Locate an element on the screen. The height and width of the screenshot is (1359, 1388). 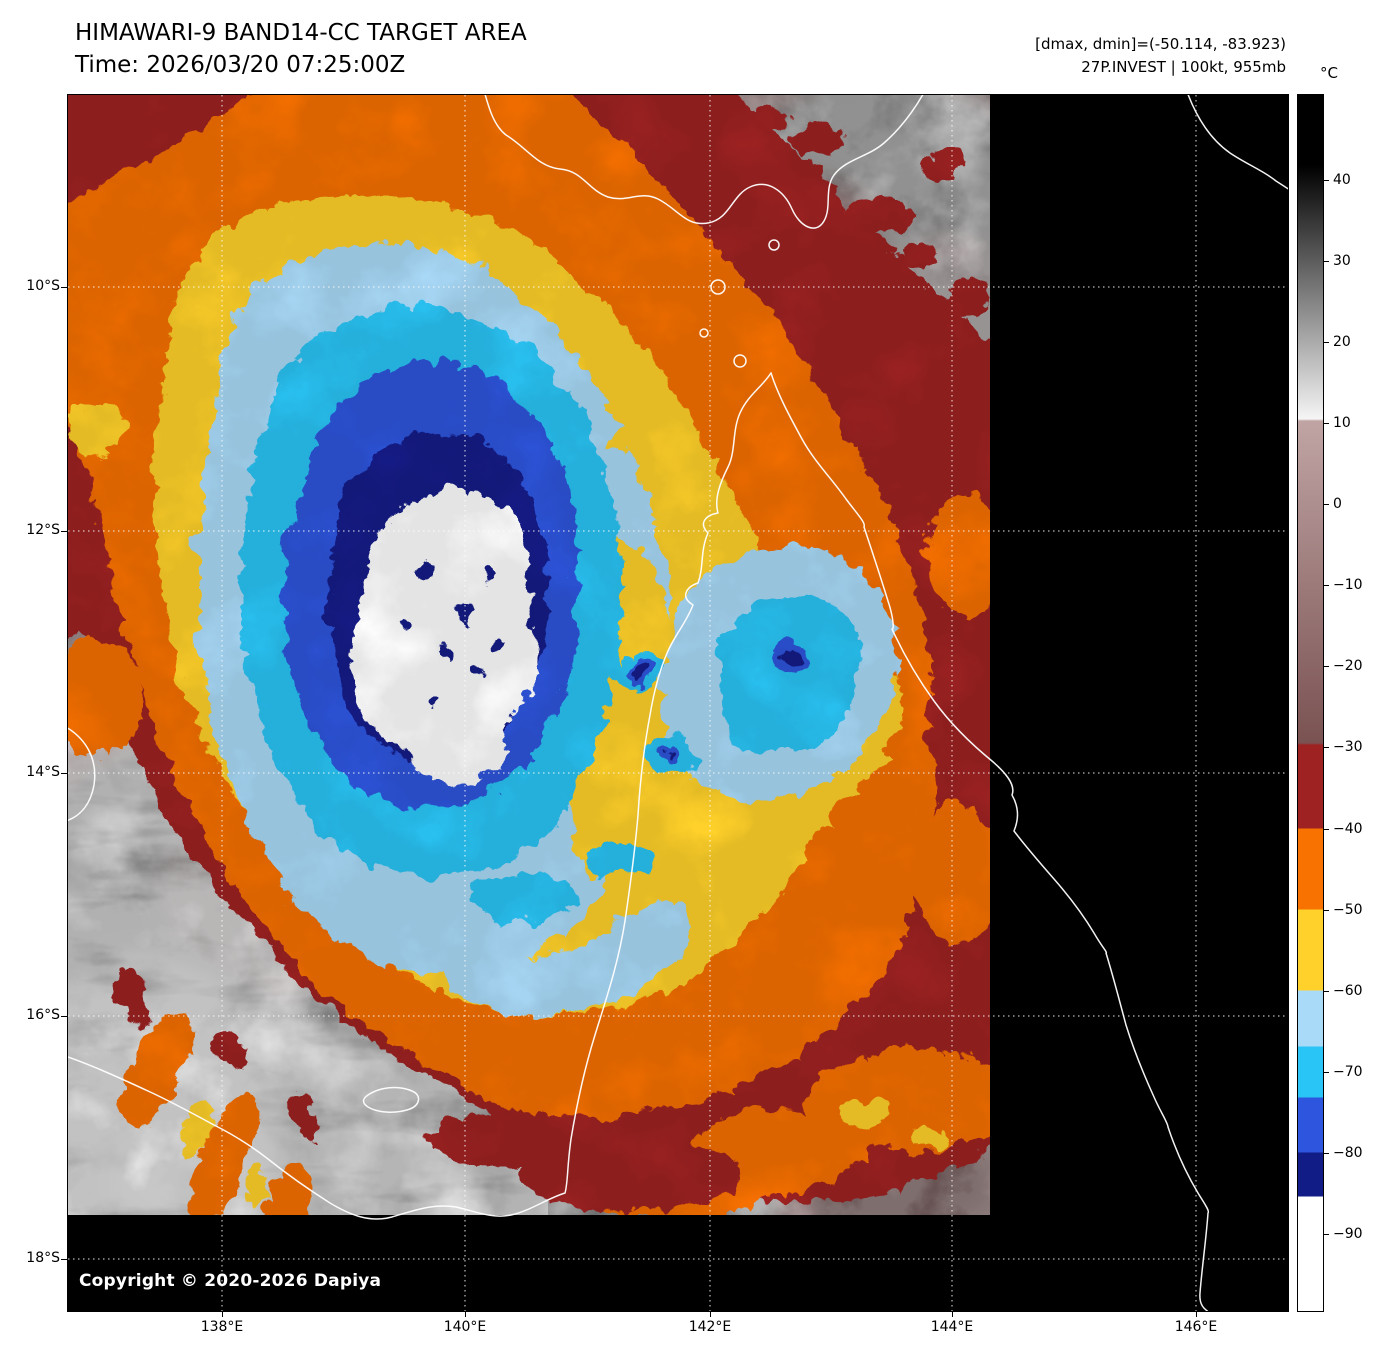
x-axis-label: 146°E is located at coordinates (1196, 1327).